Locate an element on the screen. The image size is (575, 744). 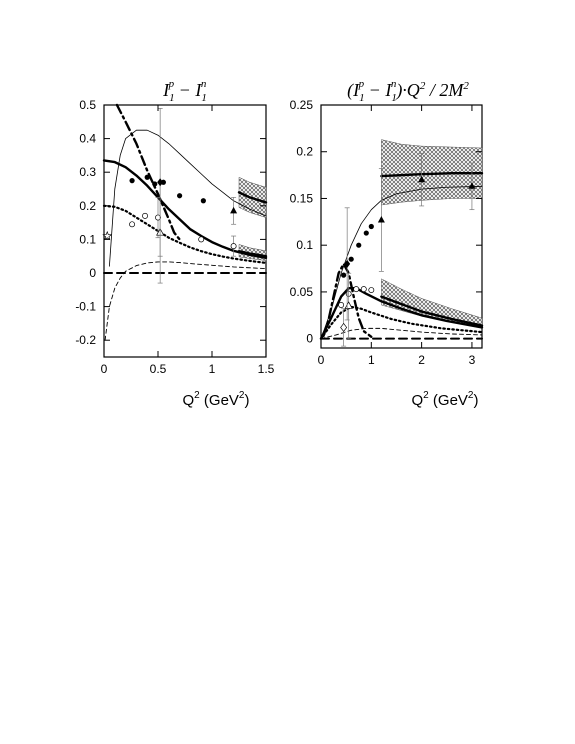
y-tick-label: -0.1 is located at coordinates (85, 307).